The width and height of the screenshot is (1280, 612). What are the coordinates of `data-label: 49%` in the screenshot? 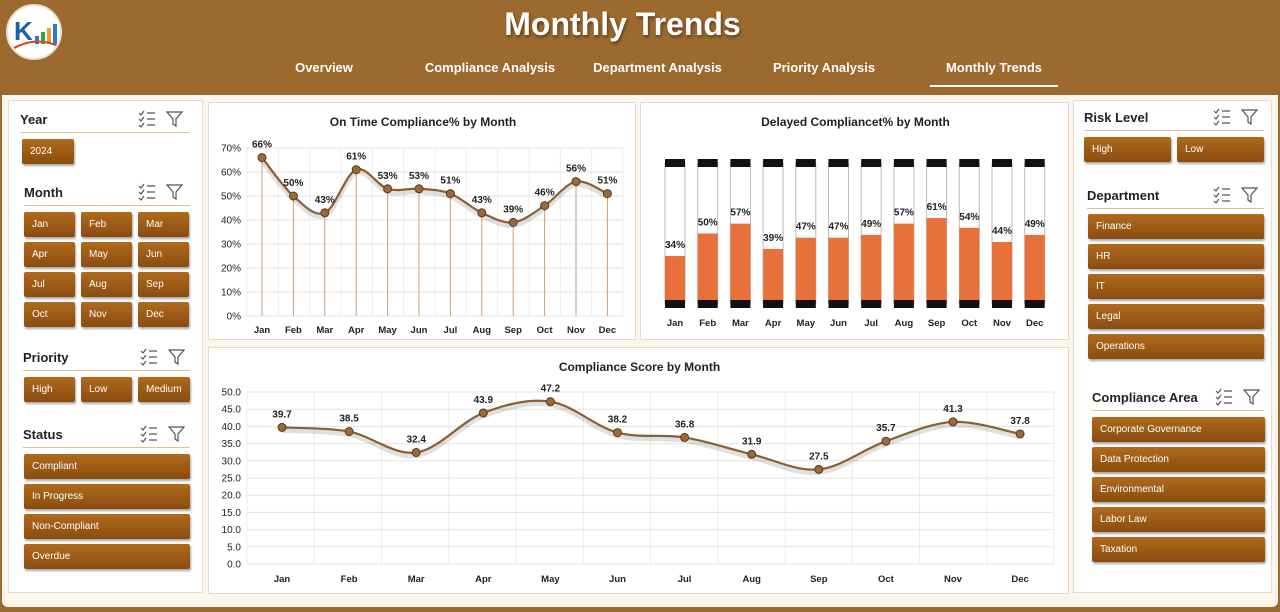 It's located at (871, 224).